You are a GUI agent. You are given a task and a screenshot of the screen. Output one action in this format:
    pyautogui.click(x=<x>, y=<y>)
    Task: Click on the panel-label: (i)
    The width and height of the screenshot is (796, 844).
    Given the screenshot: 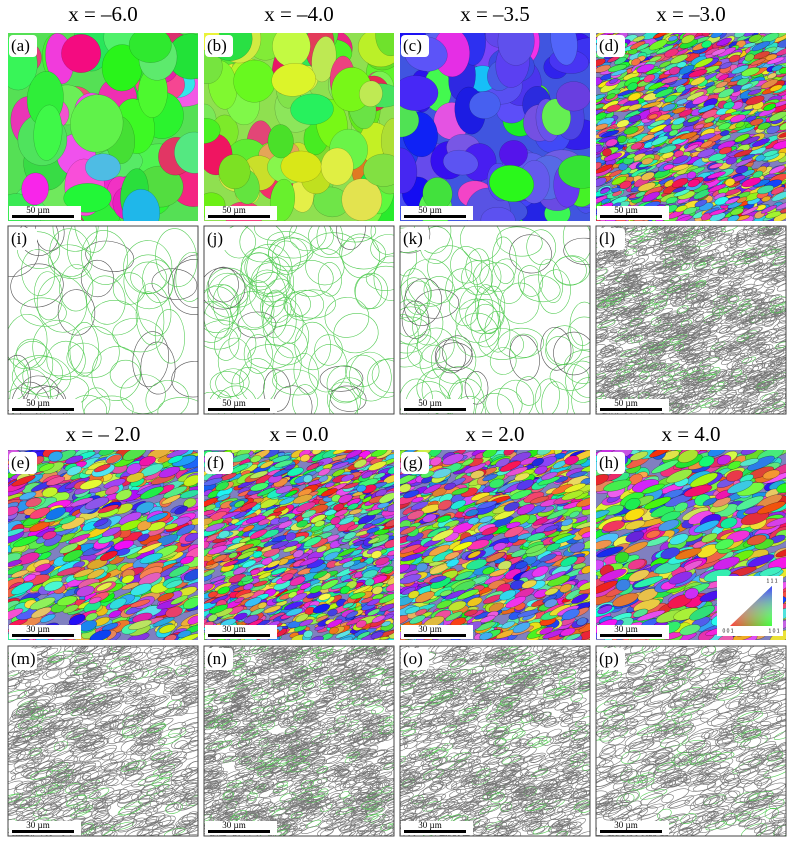 What is the action you would take?
    pyautogui.click(x=19, y=238)
    